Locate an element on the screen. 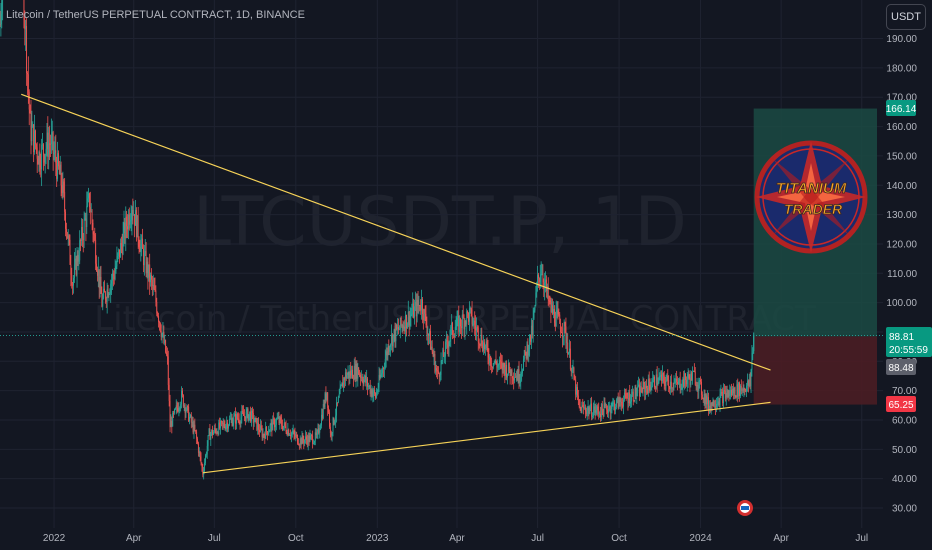 This screenshot has width=932, height=550. price-tick-label: 160.00 is located at coordinates (901, 127).